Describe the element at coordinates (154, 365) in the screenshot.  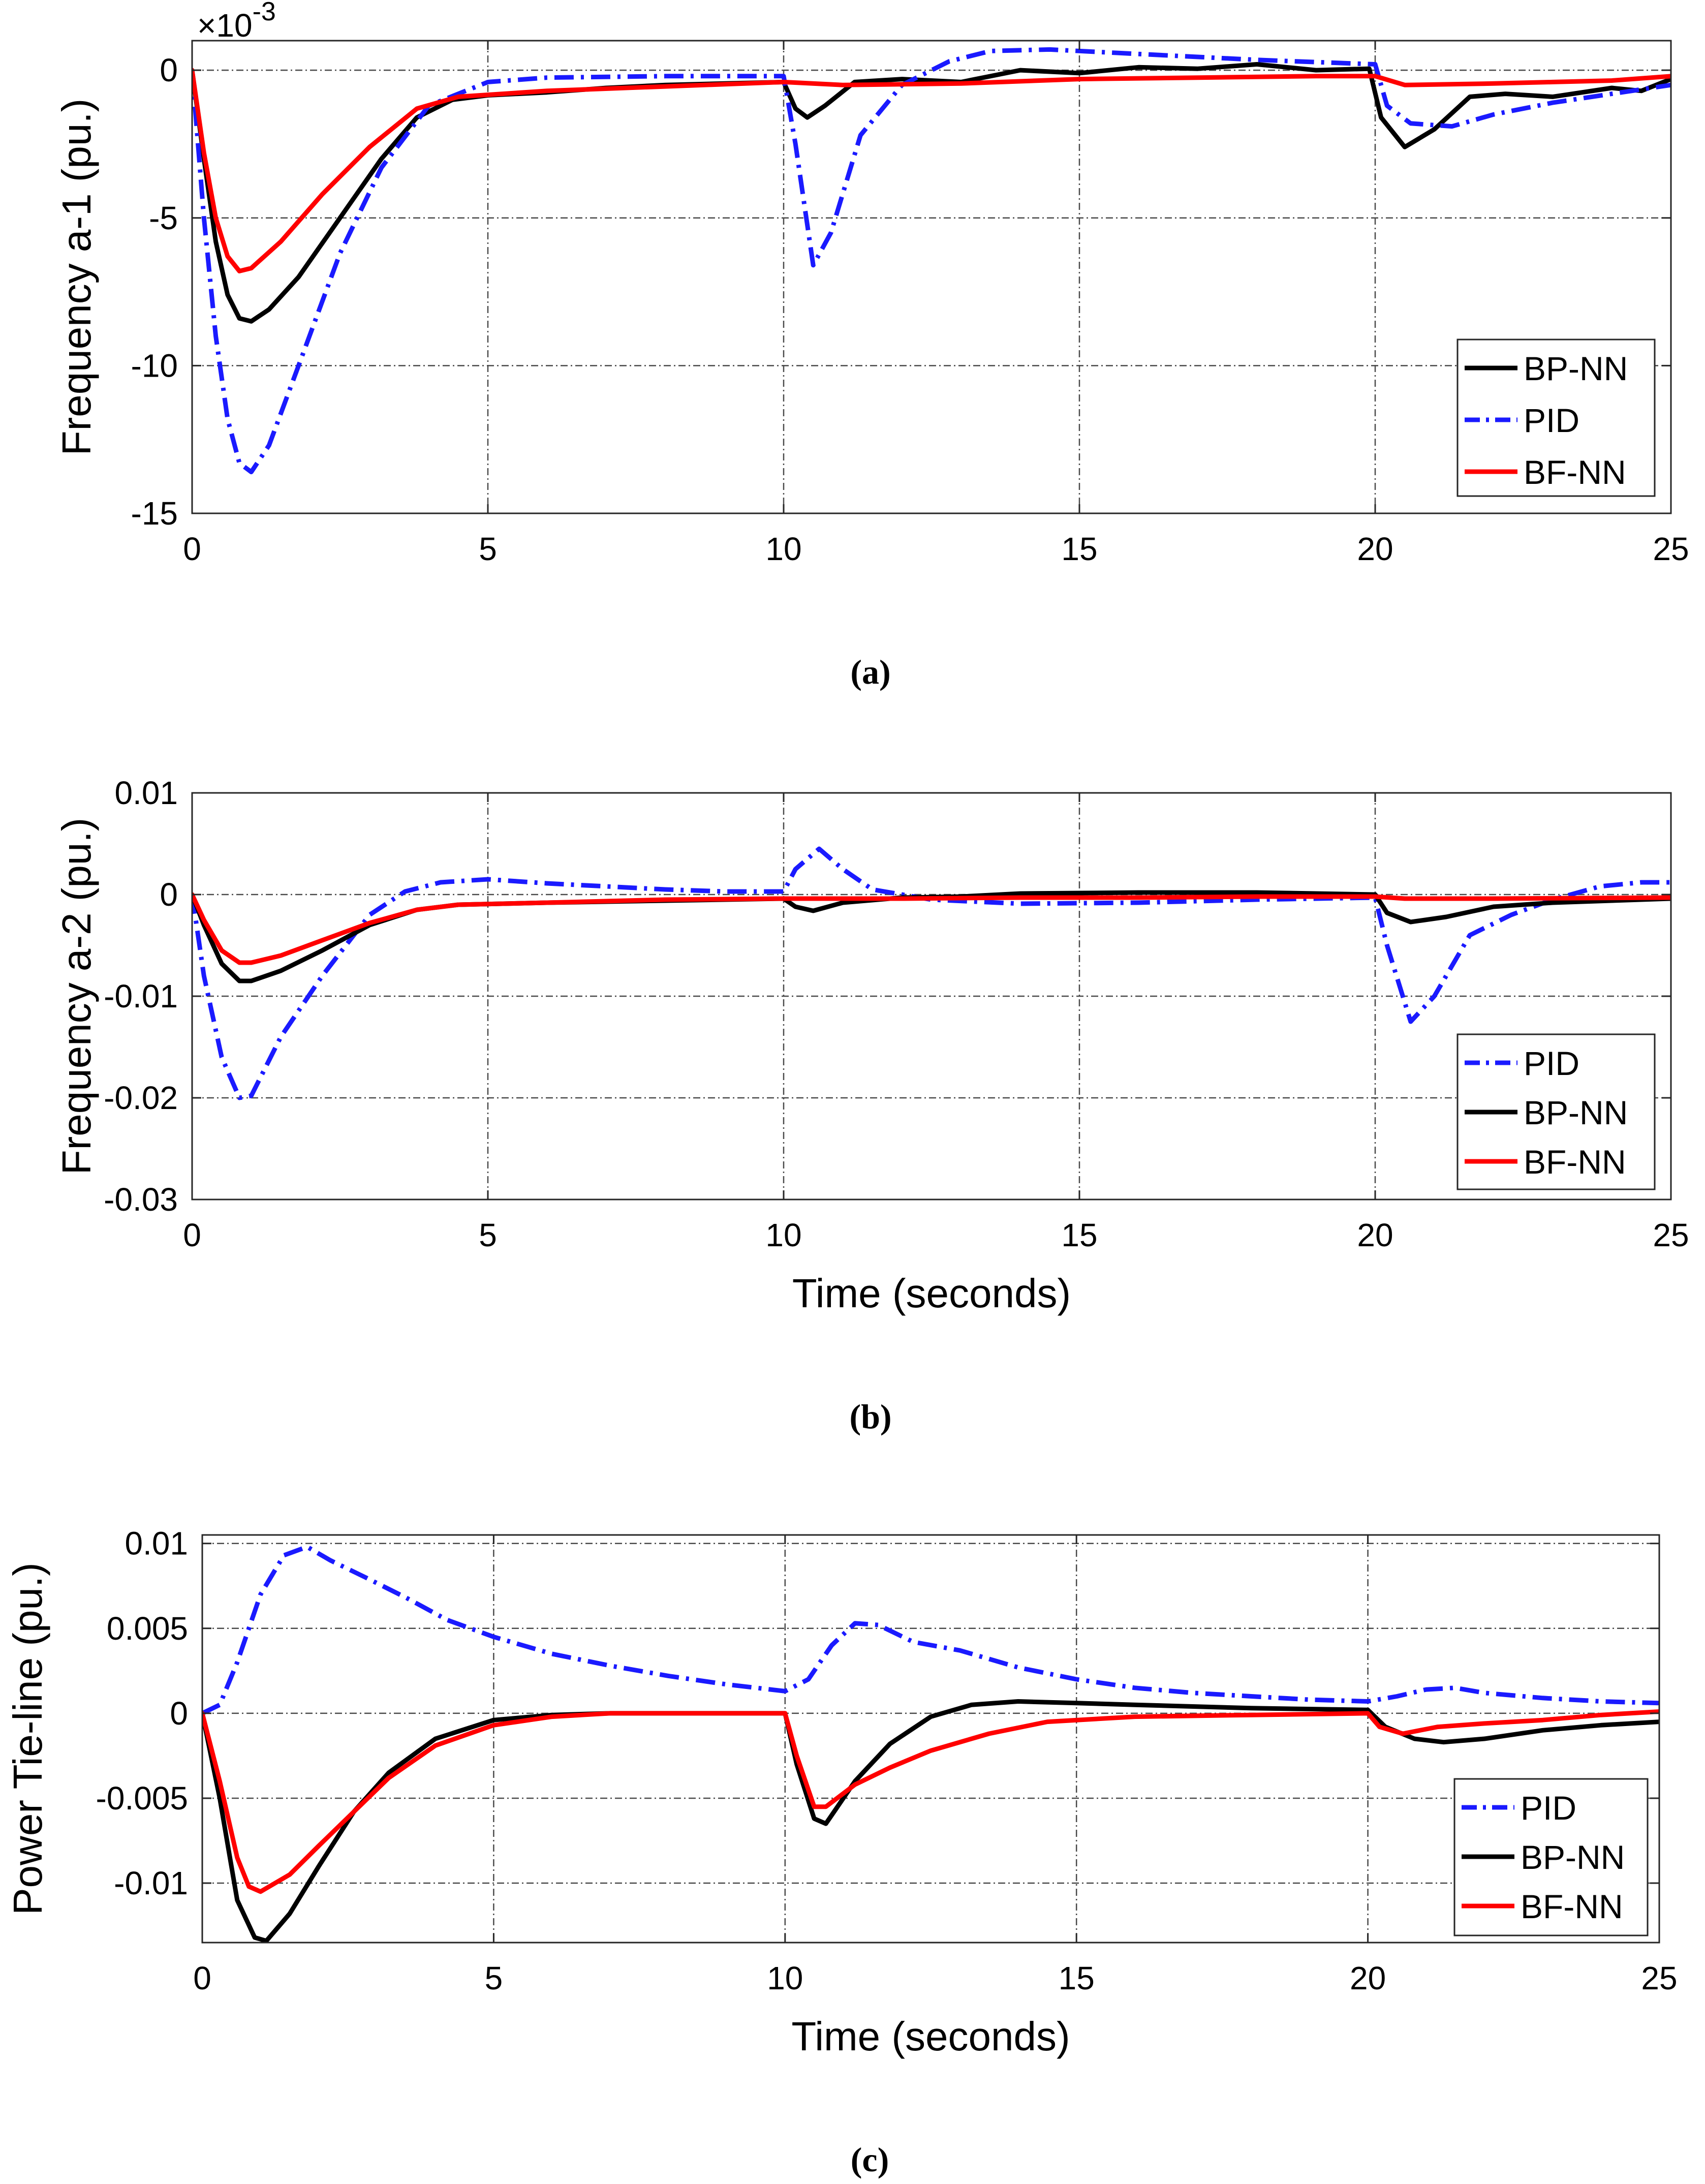
I see `y-tick-label: -10` at that location.